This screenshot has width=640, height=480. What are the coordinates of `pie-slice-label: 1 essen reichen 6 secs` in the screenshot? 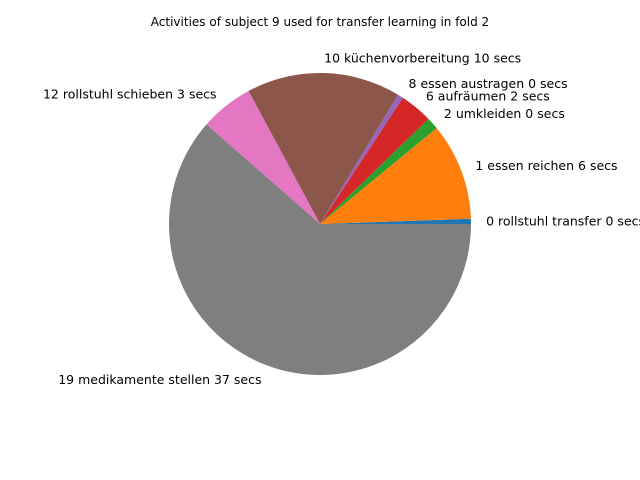 It's located at (546, 165).